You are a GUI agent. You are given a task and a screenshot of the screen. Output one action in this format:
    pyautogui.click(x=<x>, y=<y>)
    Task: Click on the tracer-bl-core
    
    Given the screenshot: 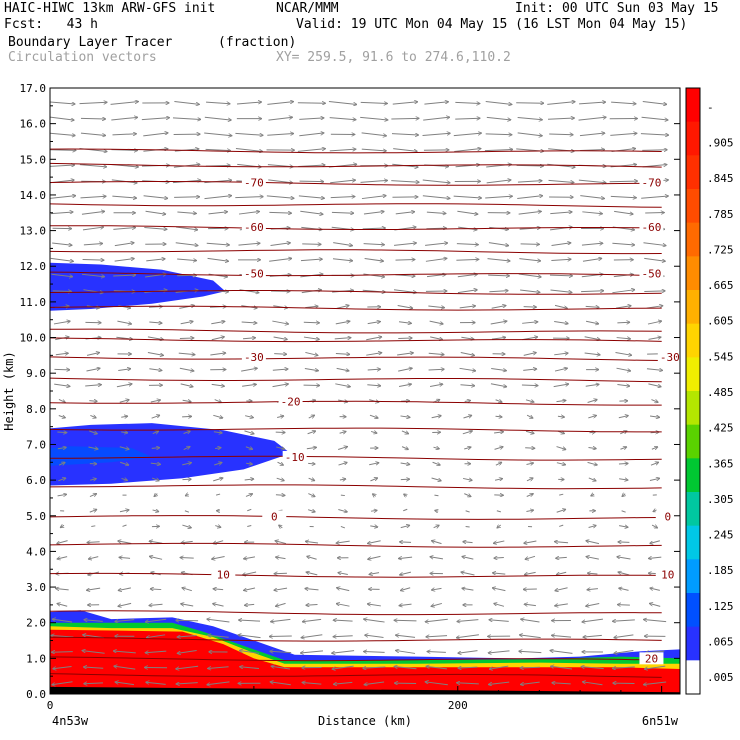 What is the action you would take?
    pyautogui.click(x=365, y=661)
    